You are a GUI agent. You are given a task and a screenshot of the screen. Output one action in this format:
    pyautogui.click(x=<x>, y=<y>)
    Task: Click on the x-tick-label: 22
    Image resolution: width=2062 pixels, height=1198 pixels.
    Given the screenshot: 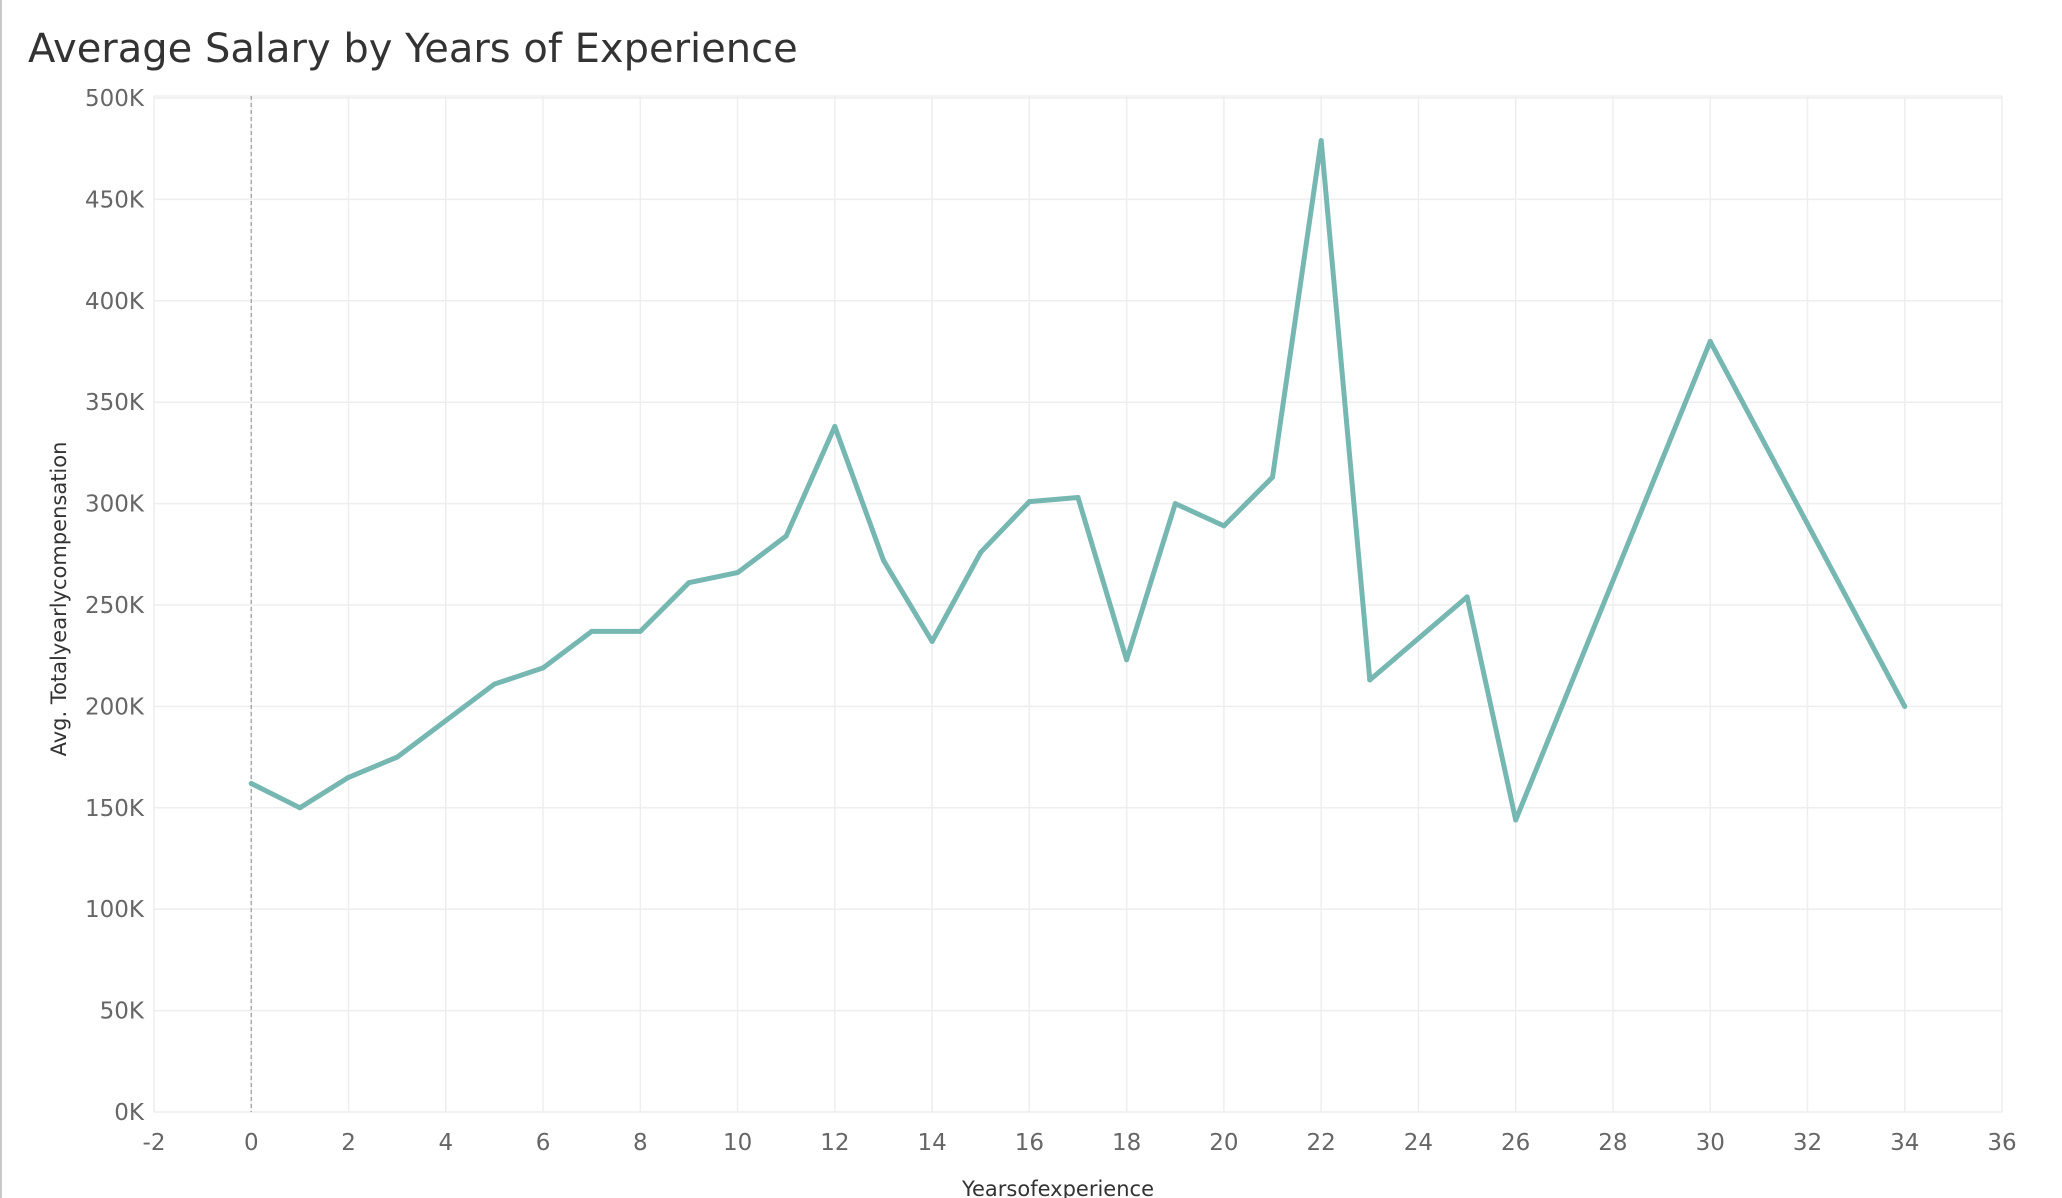 What is the action you would take?
    pyautogui.click(x=1321, y=1143)
    